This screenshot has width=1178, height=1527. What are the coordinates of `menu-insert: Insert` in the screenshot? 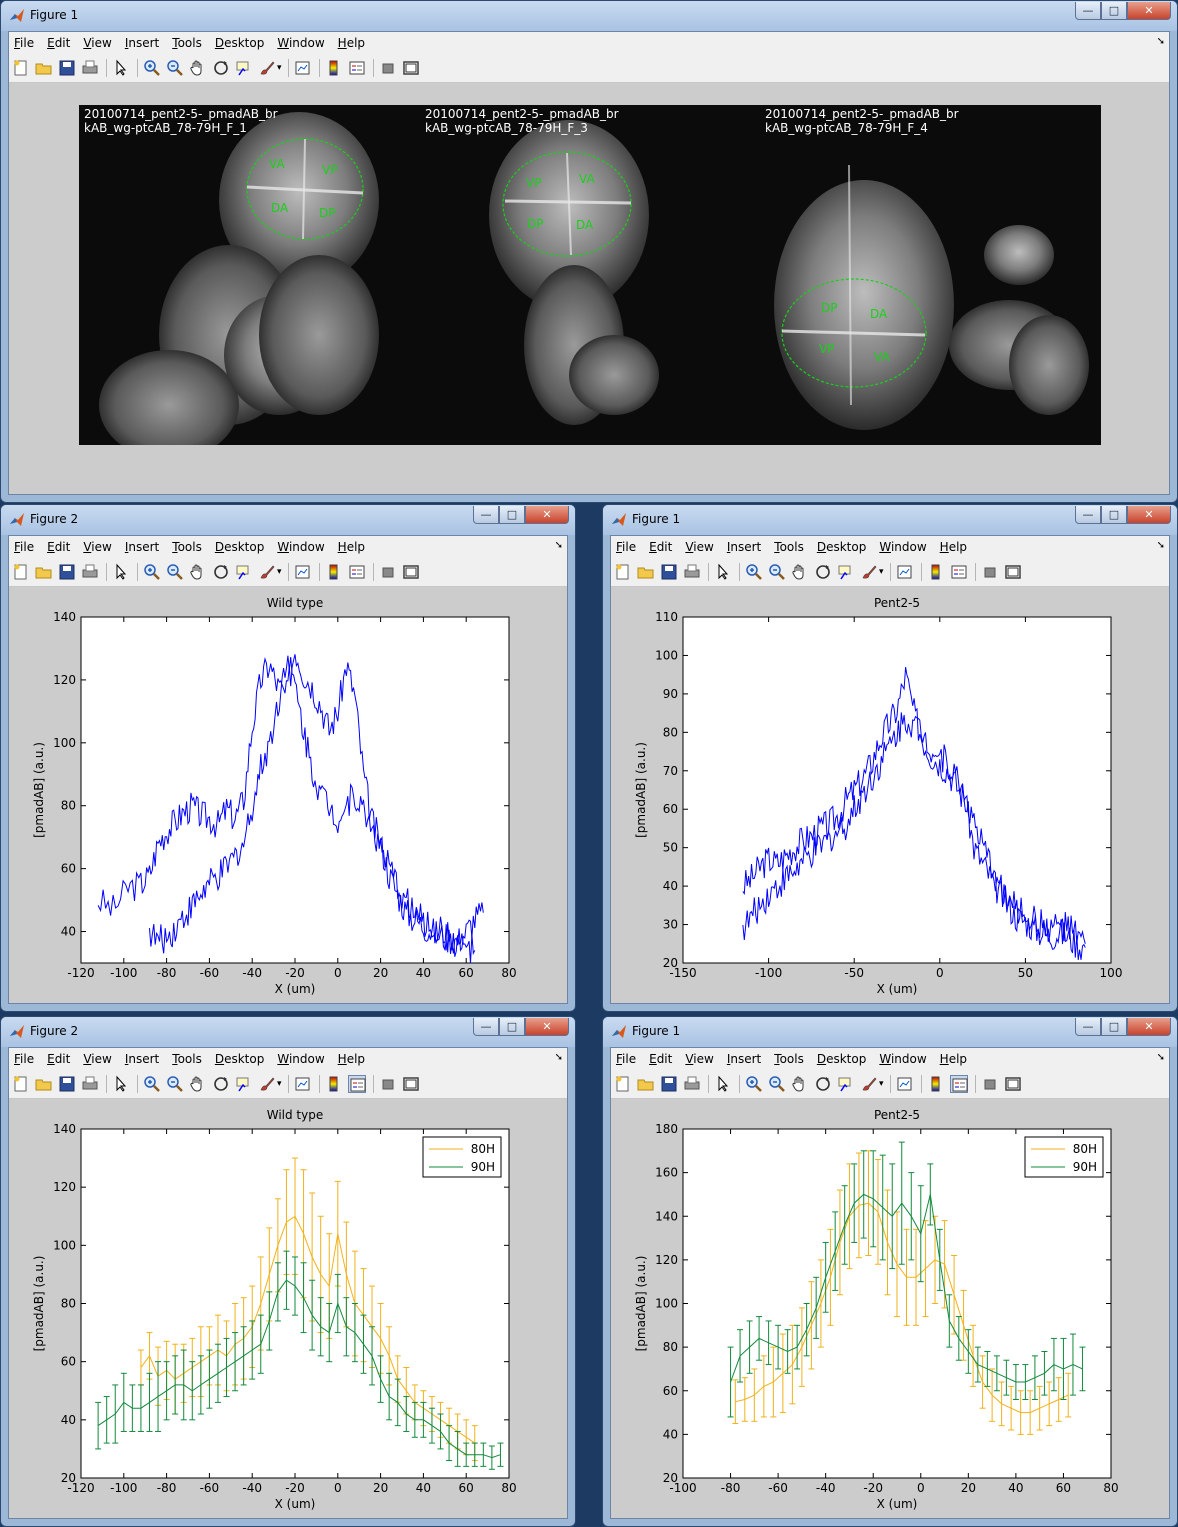 It's located at (142, 547).